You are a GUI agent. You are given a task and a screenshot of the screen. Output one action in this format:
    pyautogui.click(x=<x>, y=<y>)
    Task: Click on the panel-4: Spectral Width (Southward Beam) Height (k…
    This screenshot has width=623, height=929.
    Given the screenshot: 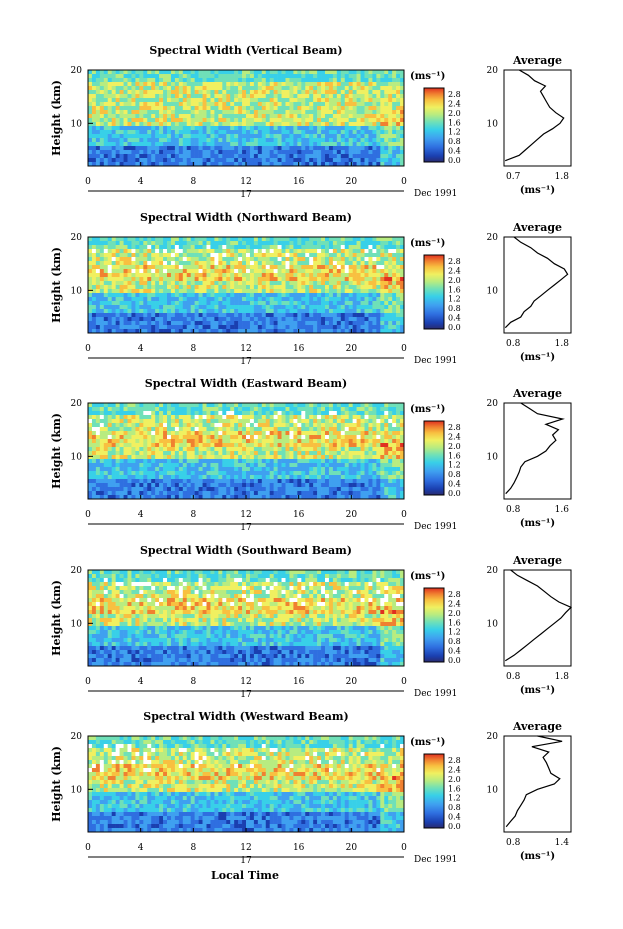 What is the action you would take?
    pyautogui.click(x=311, y=622)
    